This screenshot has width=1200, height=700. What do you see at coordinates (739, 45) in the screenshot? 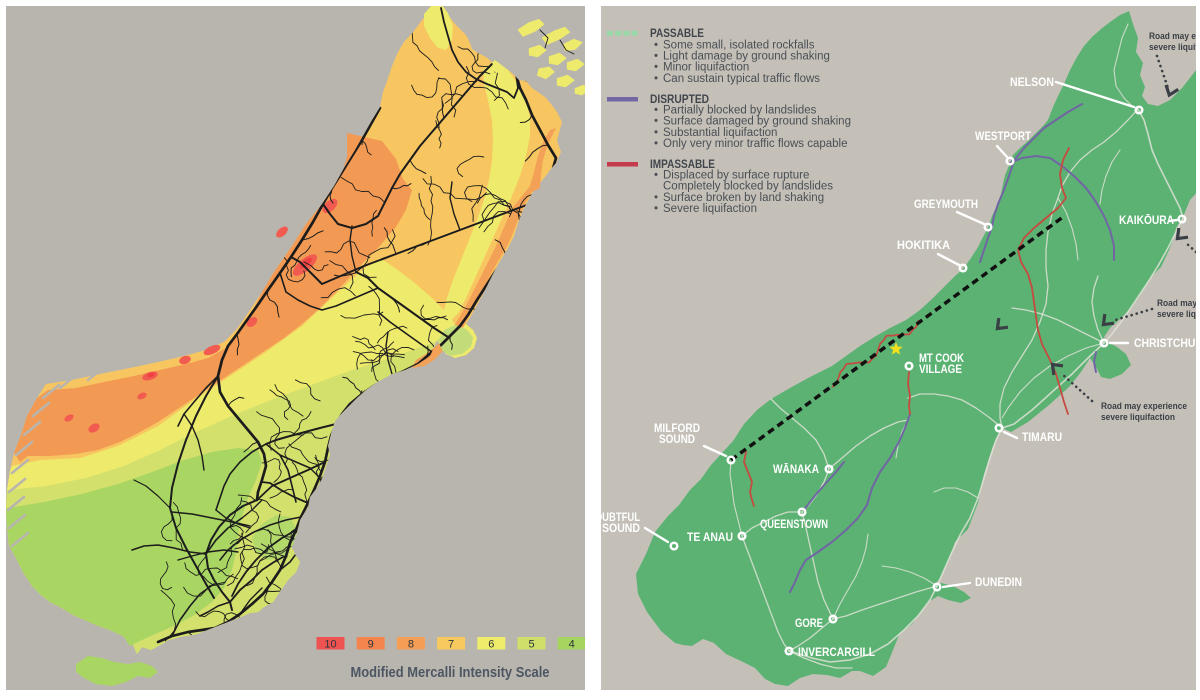
I see `svg-text: Some small, isolated rockfalls` at bounding box center [739, 45].